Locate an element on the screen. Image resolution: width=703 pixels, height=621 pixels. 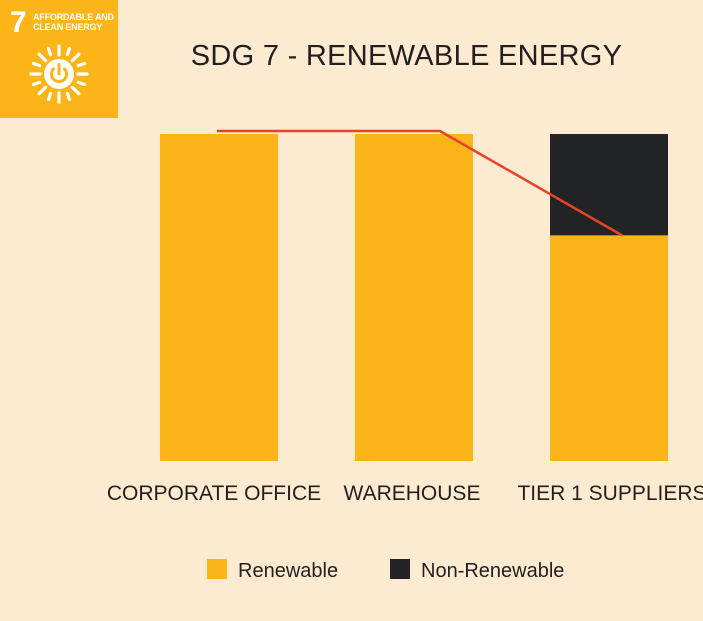
chart-title: SDG 7 - RENEWABLE ENERGY is located at coordinates (406, 56).